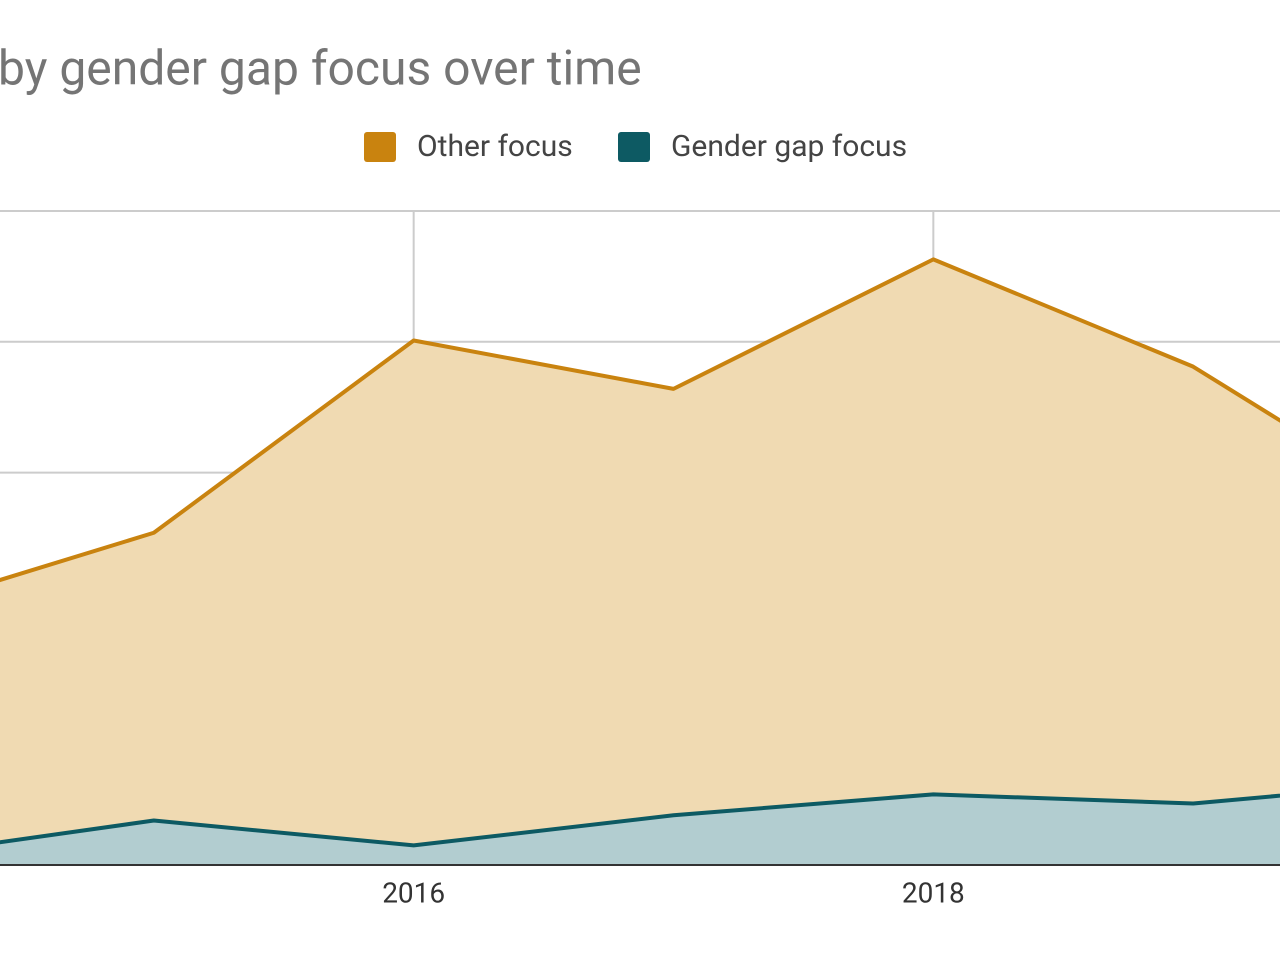 The height and width of the screenshot is (960, 1280). I want to click on legend-label: Other focus, so click(495, 146).